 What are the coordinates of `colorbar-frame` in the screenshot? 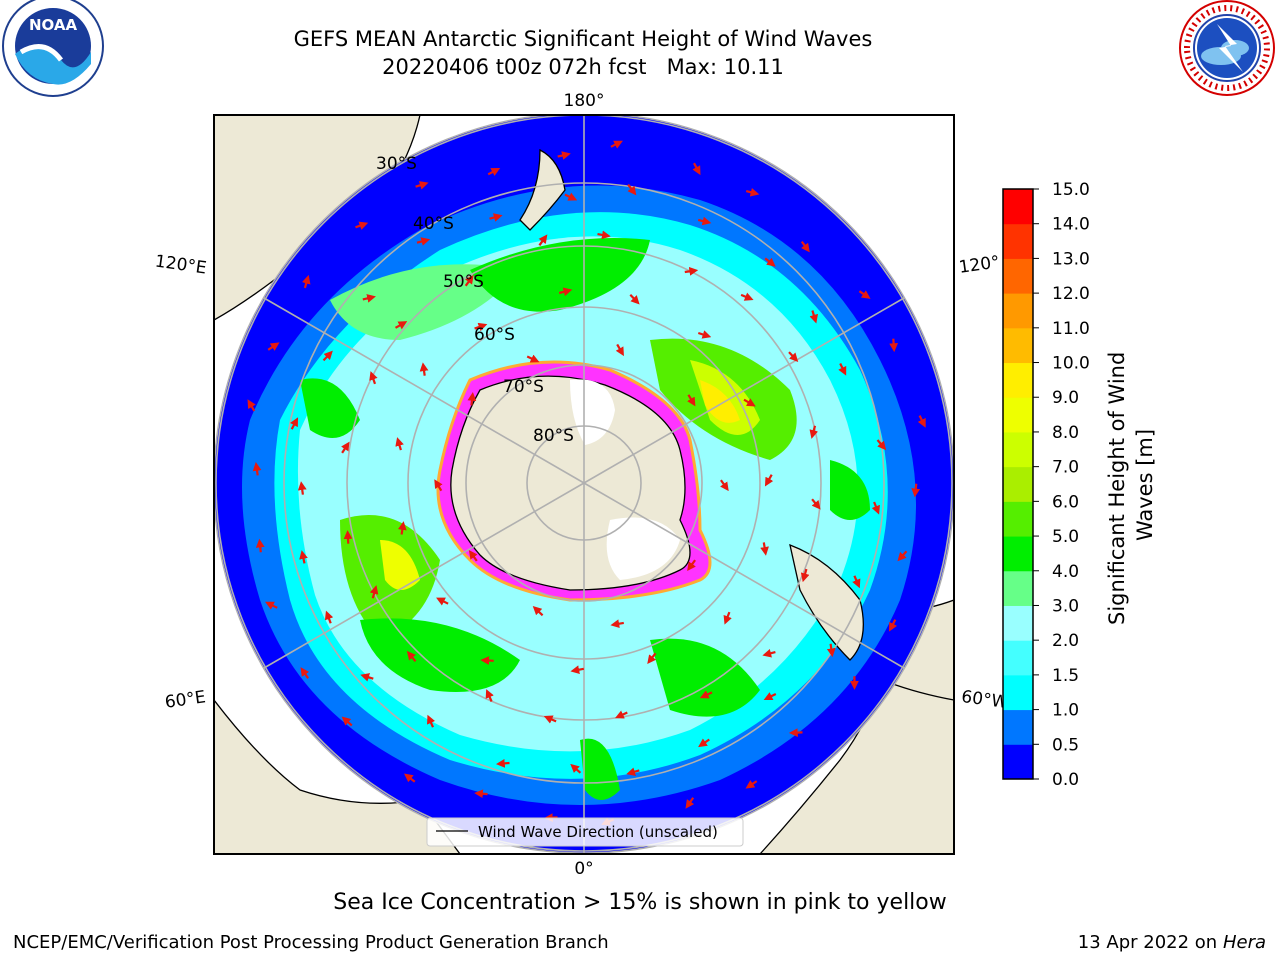 It's located at (1018, 484).